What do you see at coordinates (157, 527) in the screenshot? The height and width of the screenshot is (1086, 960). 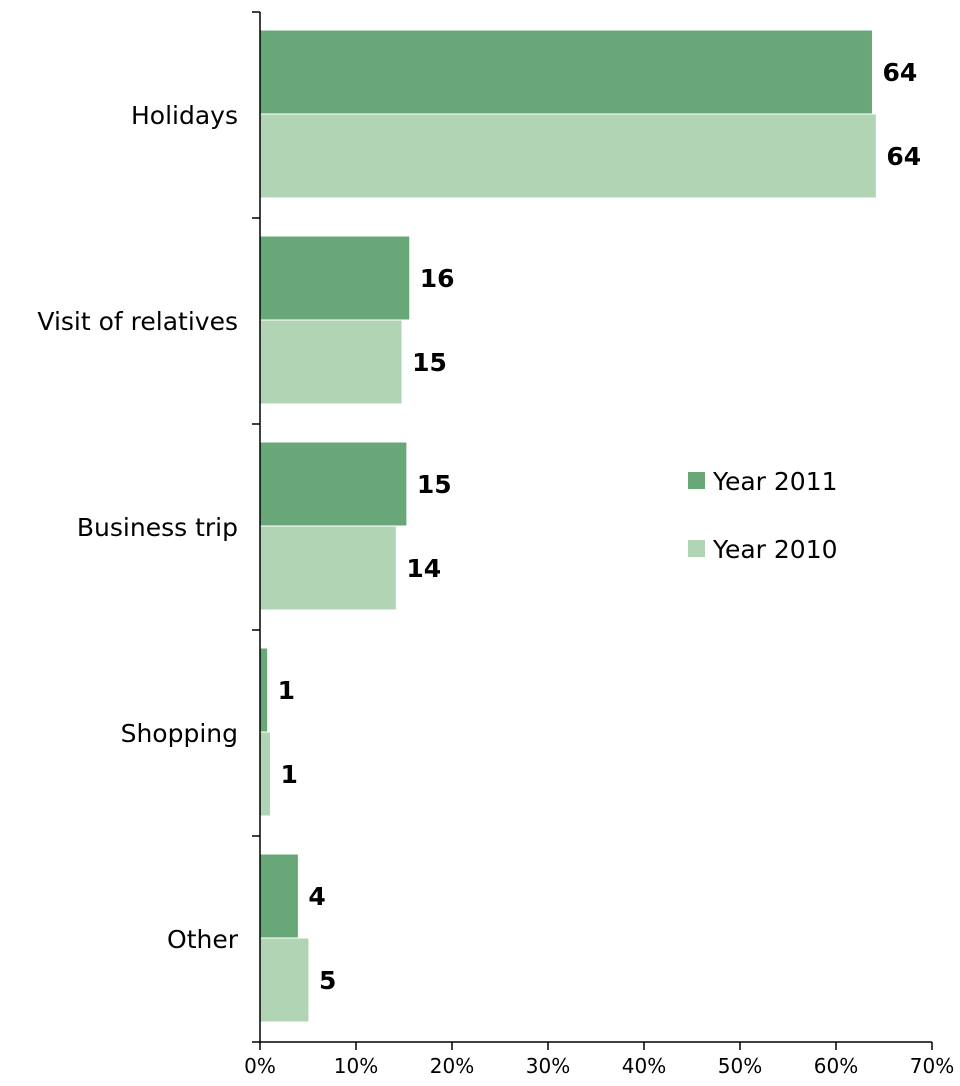 I see `category-label: Business trip` at bounding box center [157, 527].